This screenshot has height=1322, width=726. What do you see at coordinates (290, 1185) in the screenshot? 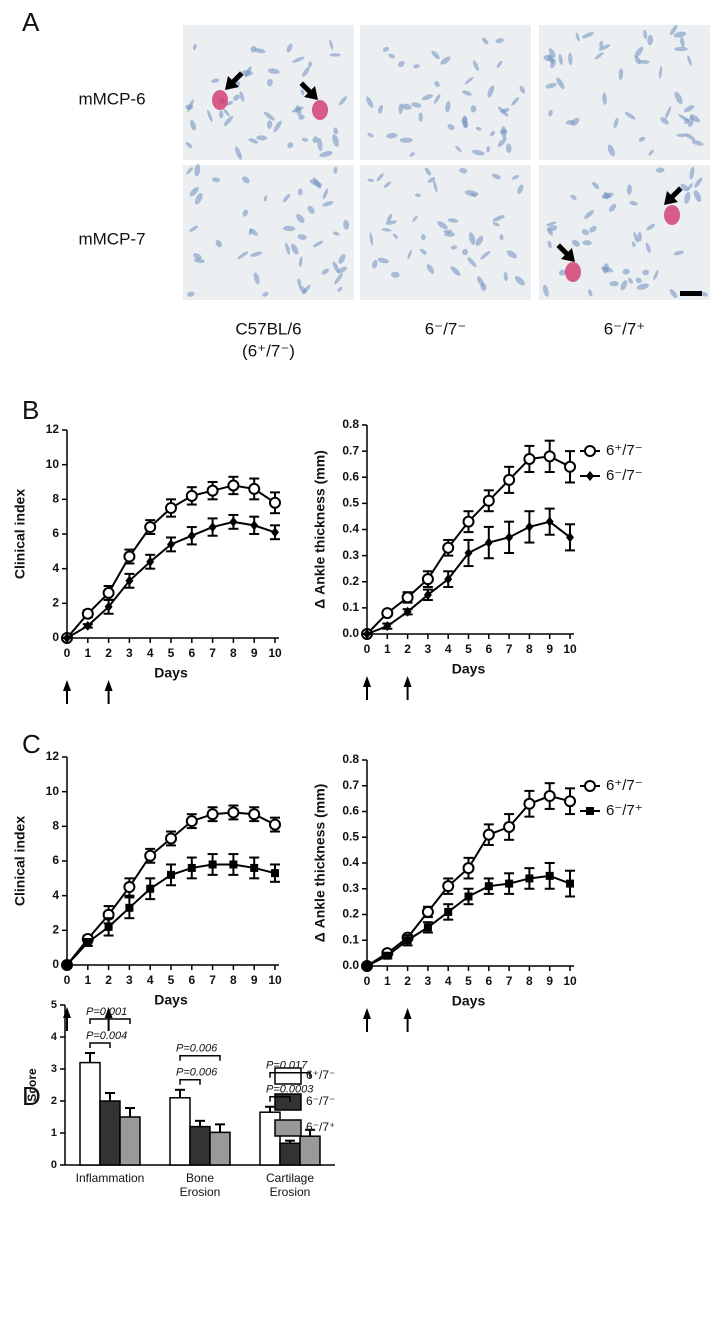
I see `x-tick-label: Cartilage Erosion` at bounding box center [290, 1185].